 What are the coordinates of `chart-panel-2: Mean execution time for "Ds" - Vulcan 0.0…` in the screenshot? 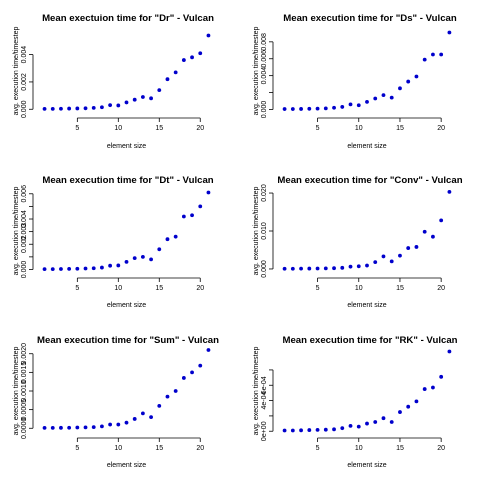 It's located at (355, 81).